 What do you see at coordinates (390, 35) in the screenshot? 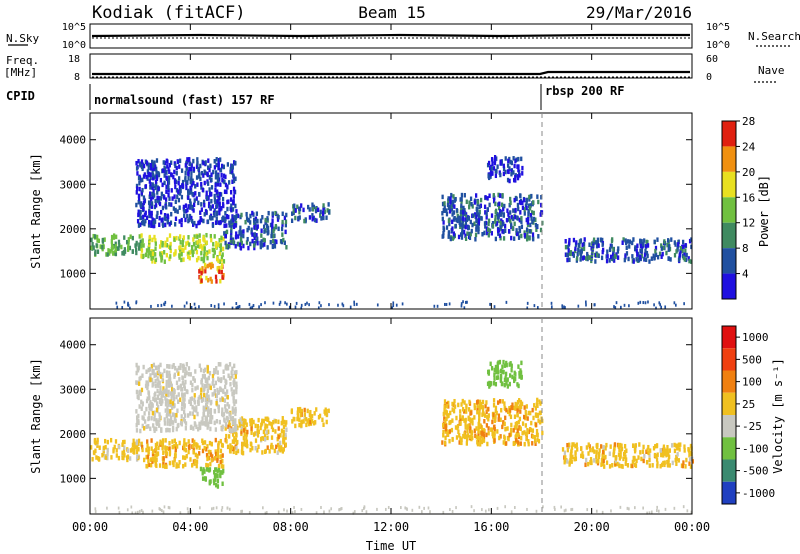
I see `noise-sky-line` at bounding box center [390, 35].